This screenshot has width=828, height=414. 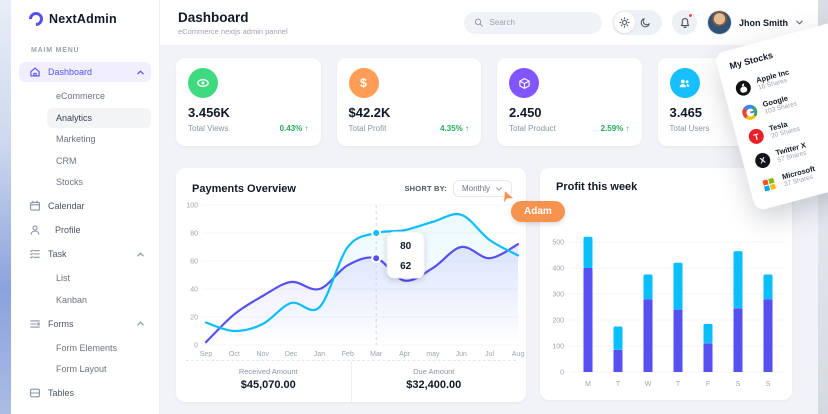 What do you see at coordinates (85, 393) in the screenshot?
I see `sidebar-item-tables: Tables` at bounding box center [85, 393].